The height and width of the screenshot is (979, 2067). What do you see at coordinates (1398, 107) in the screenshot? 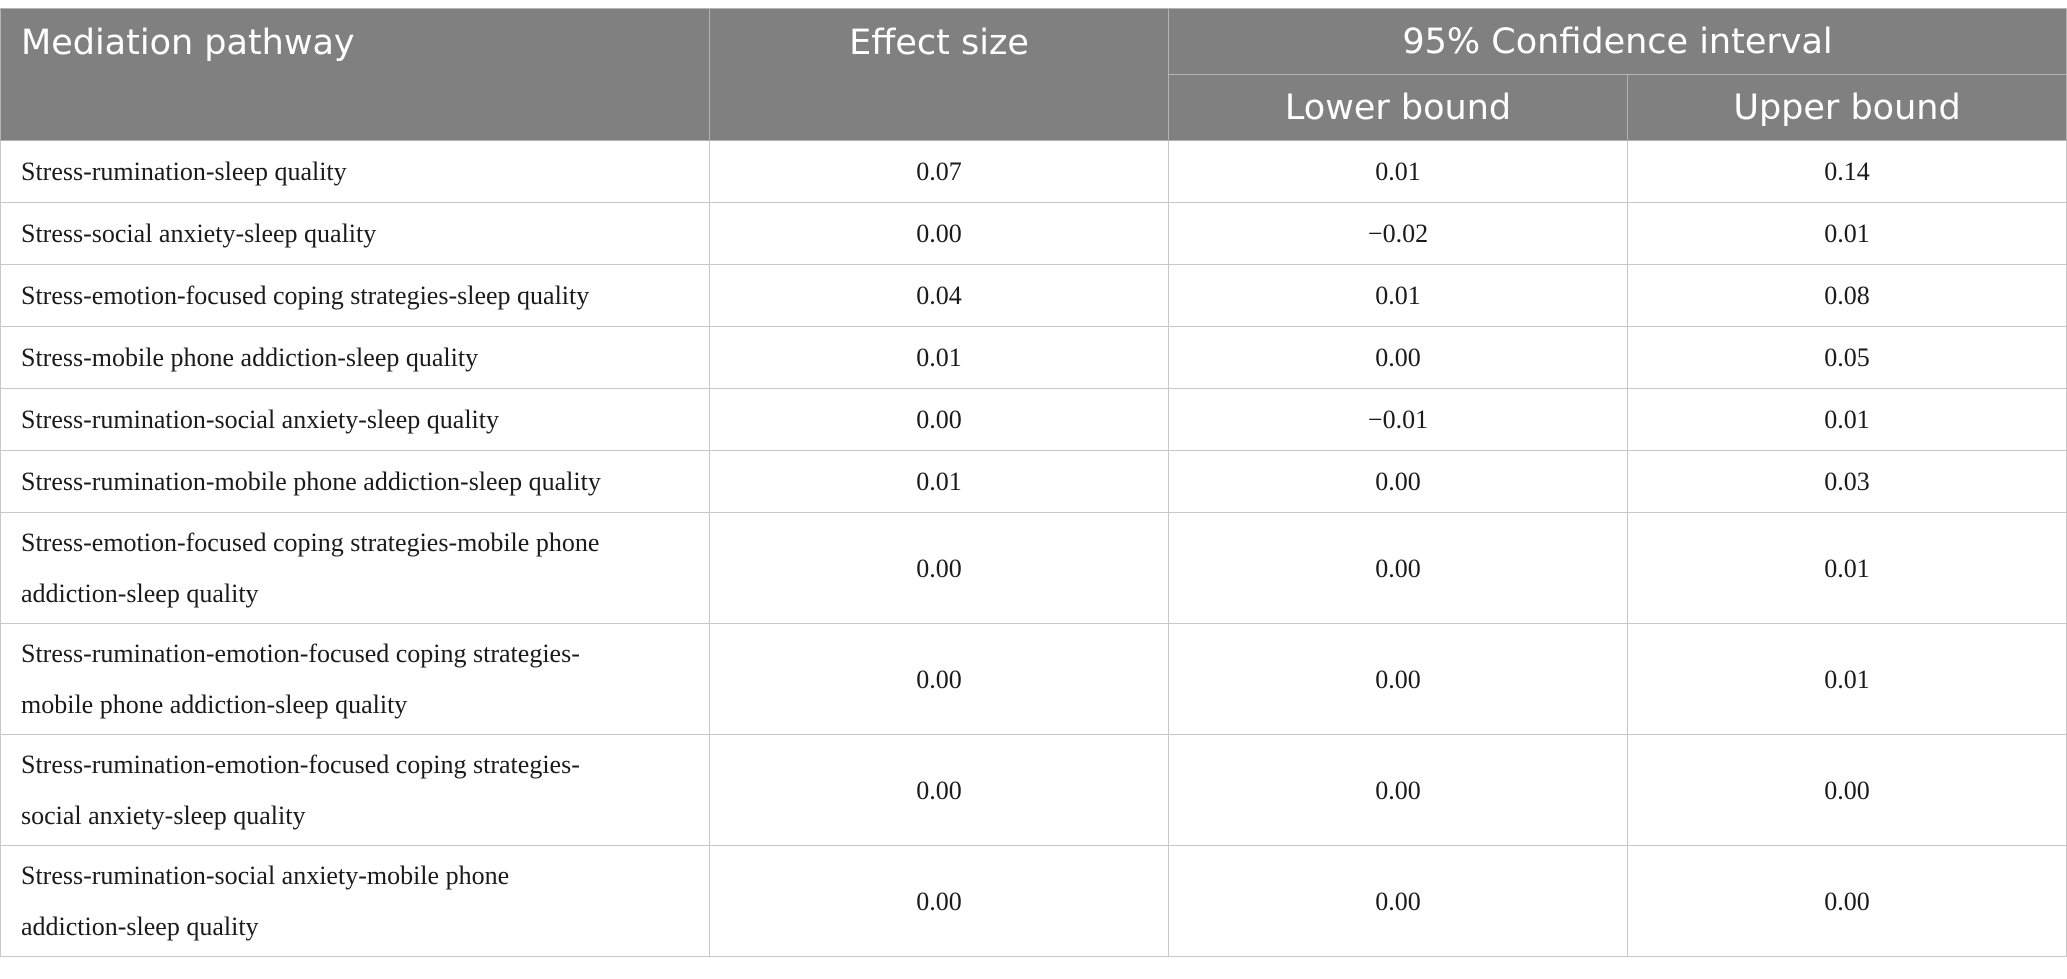
I see `header-lower-bound: Lower bound` at bounding box center [1398, 107].